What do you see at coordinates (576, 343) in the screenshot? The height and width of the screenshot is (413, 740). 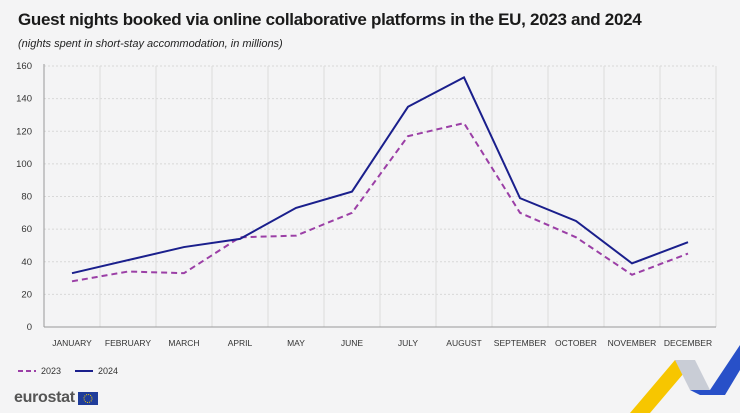 I see `x-tick-label: OCTOBER` at bounding box center [576, 343].